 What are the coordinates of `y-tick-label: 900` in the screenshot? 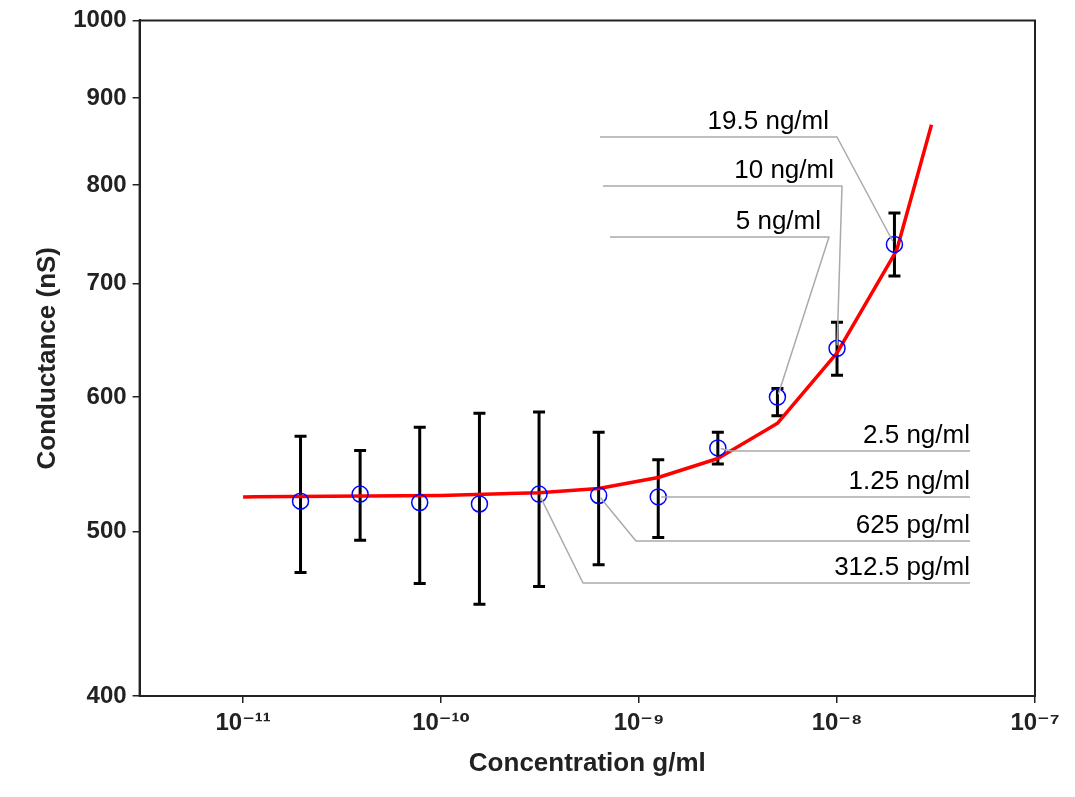 It's located at (106, 96).